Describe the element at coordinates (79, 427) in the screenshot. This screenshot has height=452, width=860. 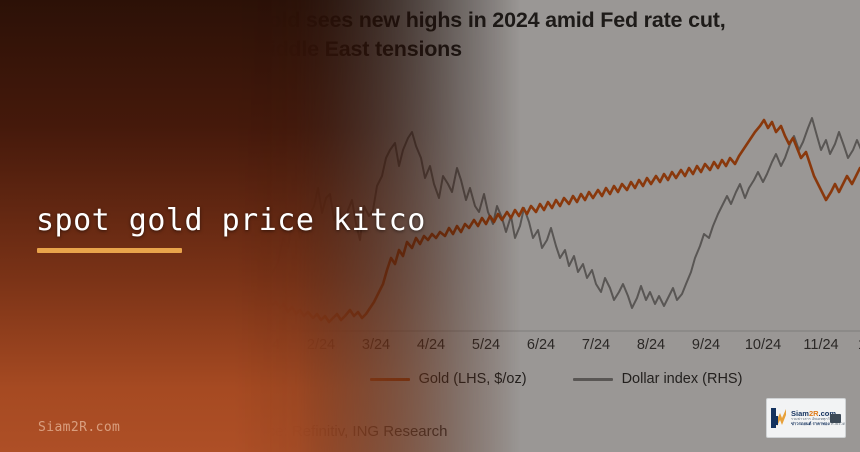
I see `watermark-text: Siam2R.com` at that location.